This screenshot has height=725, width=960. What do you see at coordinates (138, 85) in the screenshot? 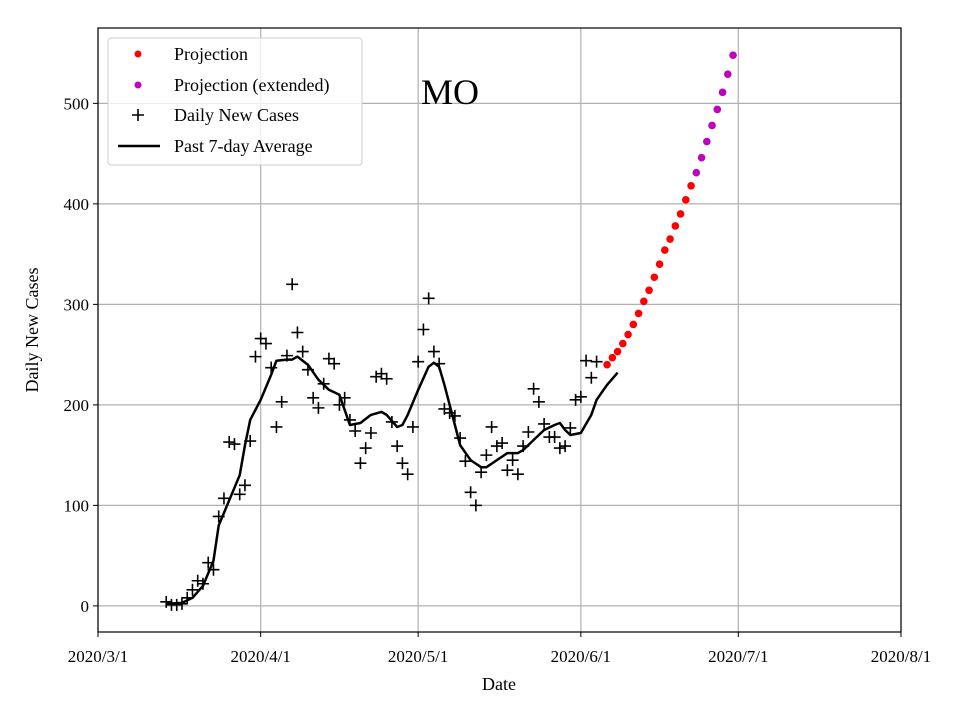
I see `legend-projection-extended-marker` at bounding box center [138, 85].